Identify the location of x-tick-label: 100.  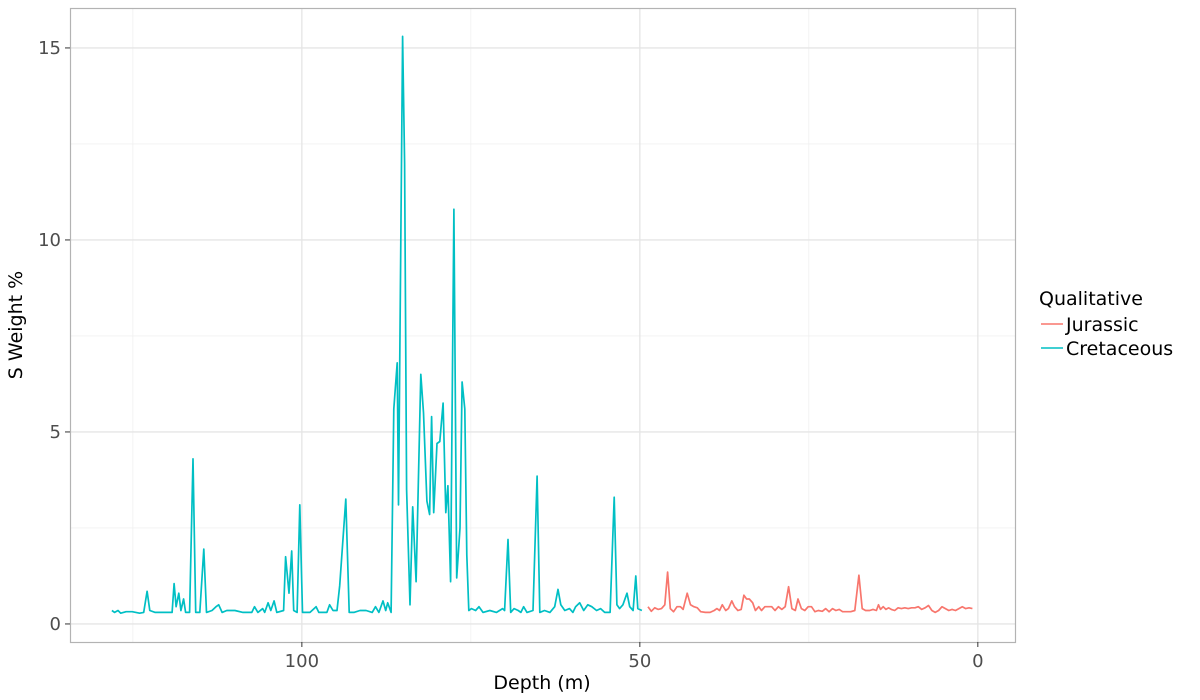
(302, 661).